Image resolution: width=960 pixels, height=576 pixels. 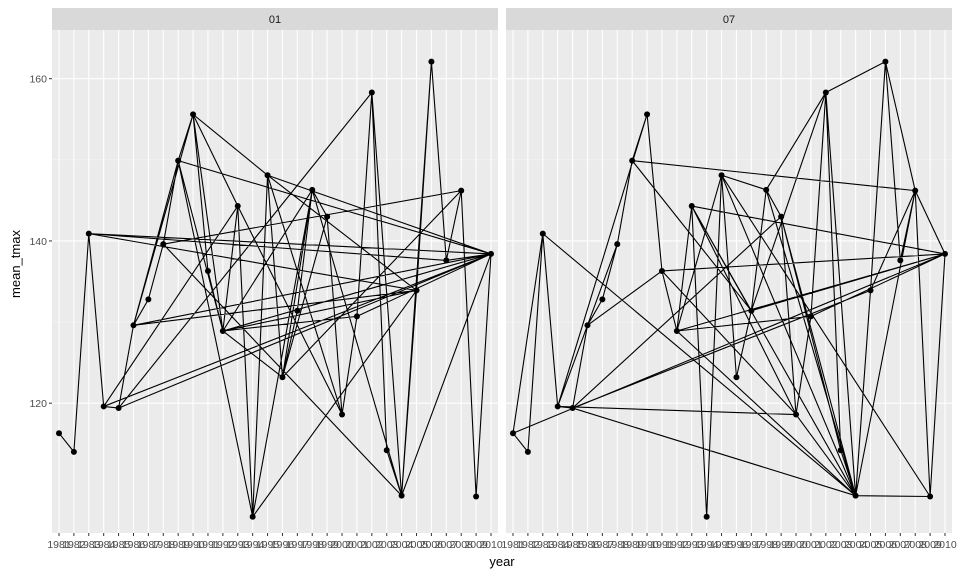 What do you see at coordinates (283, 545) in the screenshot?
I see `x-tick-label: 1996` at bounding box center [283, 545].